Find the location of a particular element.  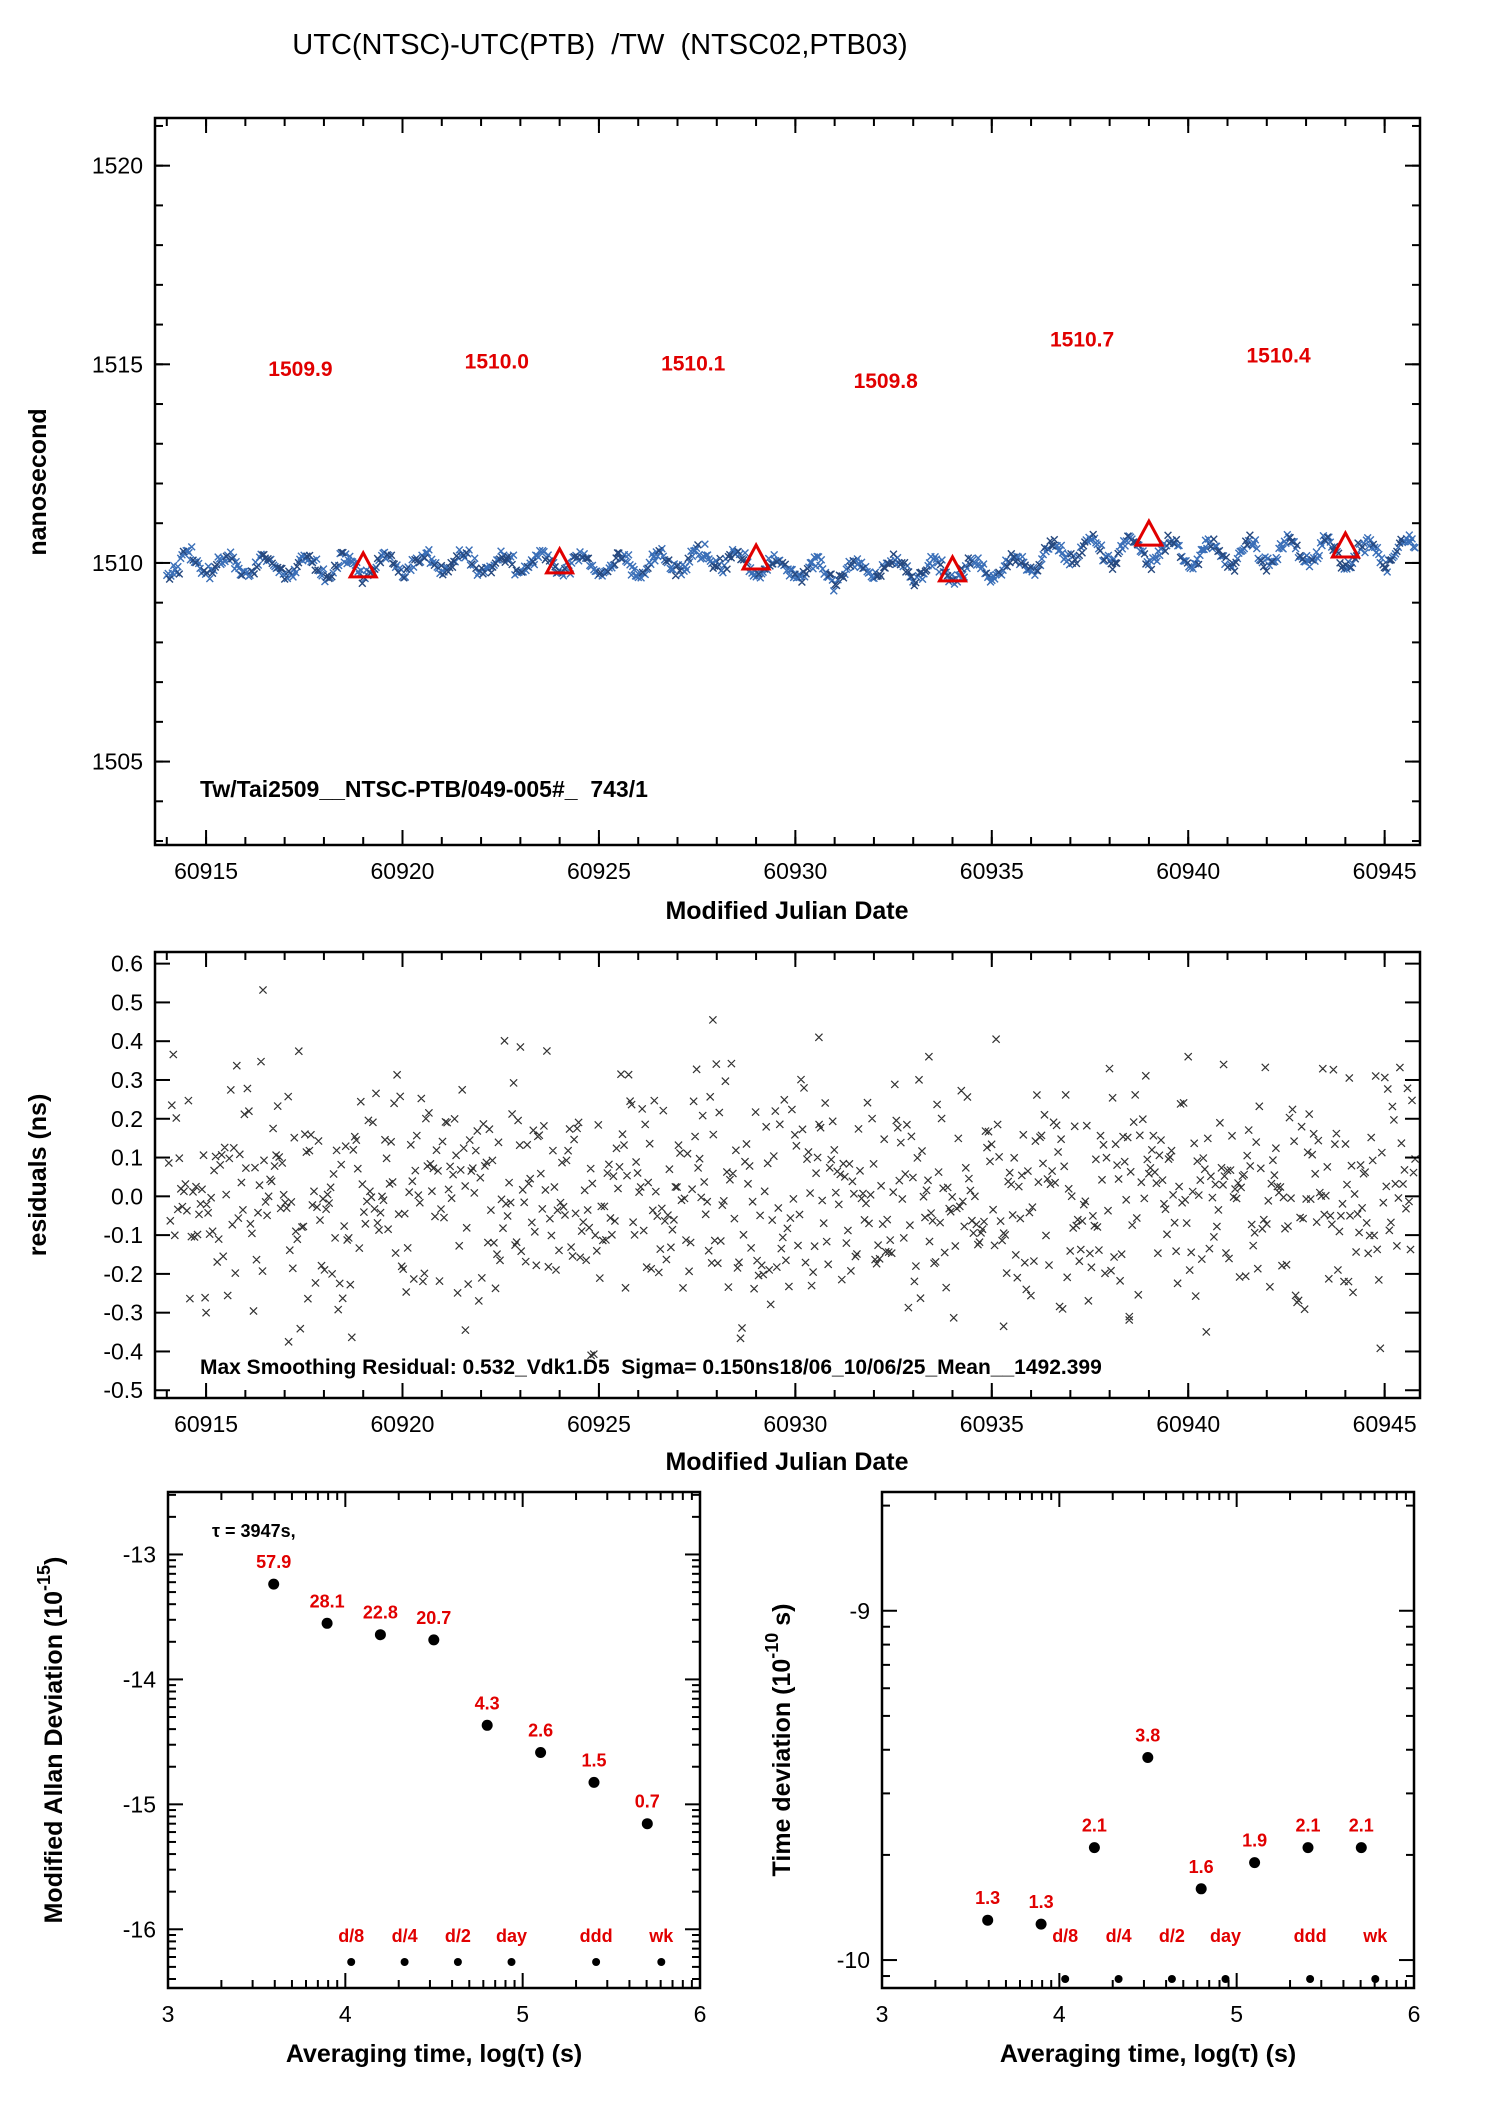

y-tick-label: 0.6 is located at coordinates (127, 964).